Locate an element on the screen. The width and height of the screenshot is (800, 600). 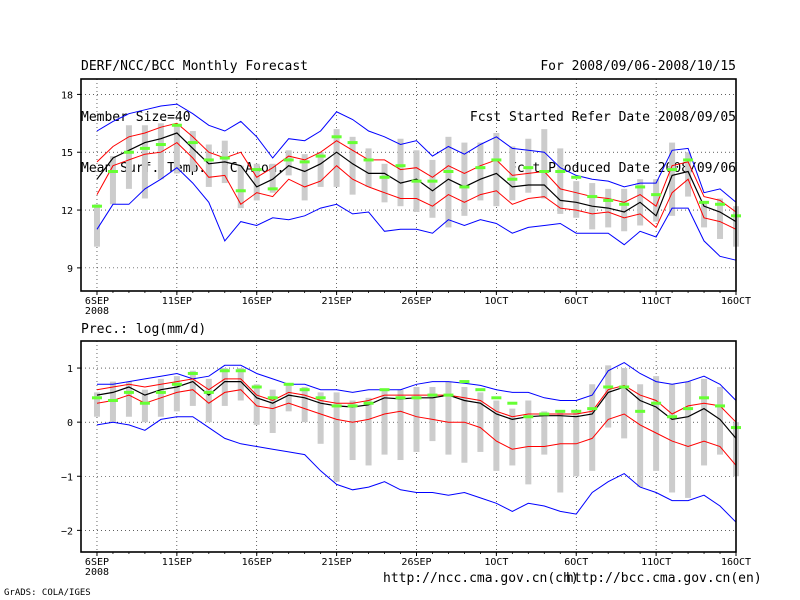
x-tick-label: 11SEP is located at coordinates (177, 301).